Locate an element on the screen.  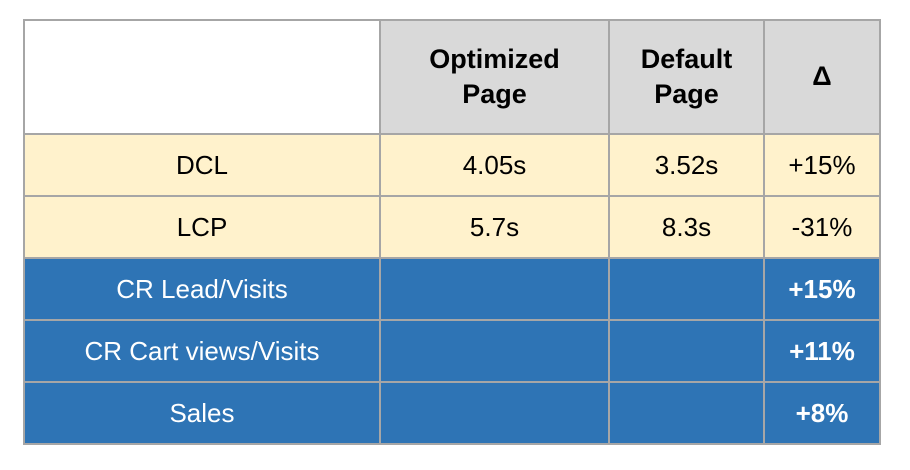
table-row-sales: Sales +8% is located at coordinates (452, 413).